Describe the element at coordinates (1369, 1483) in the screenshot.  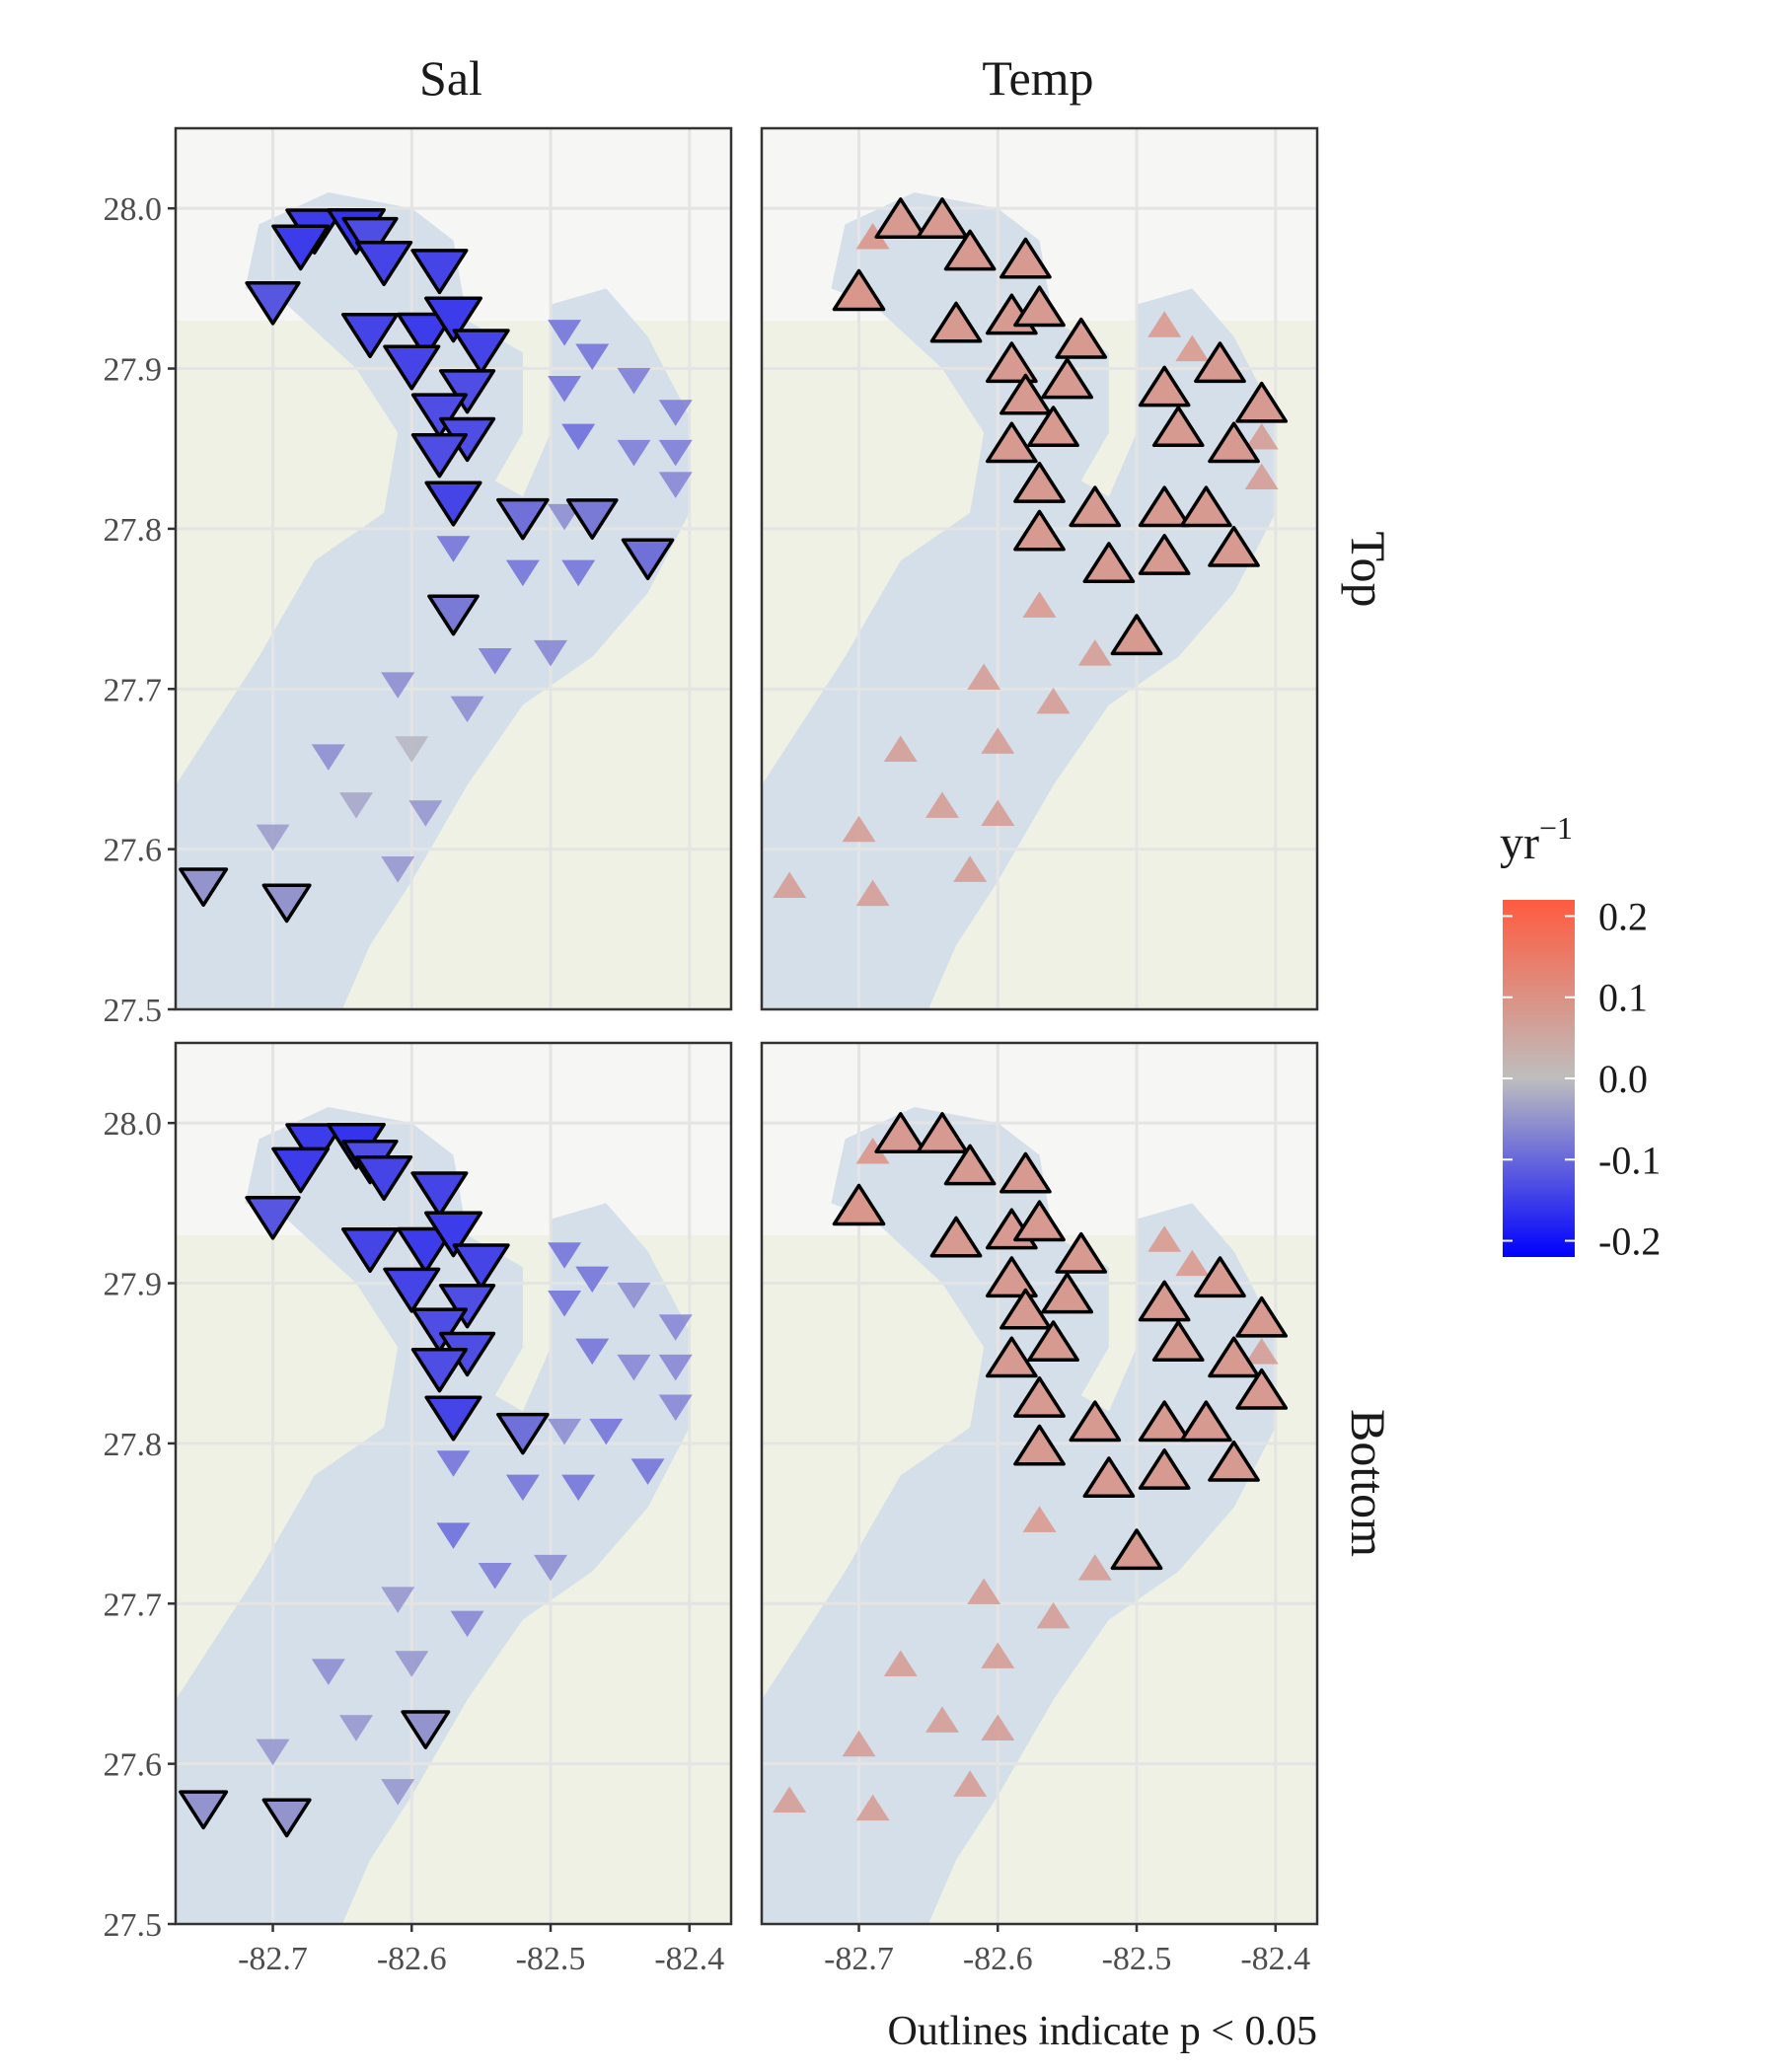
I see `strip-row-bottom: Bottom` at that location.